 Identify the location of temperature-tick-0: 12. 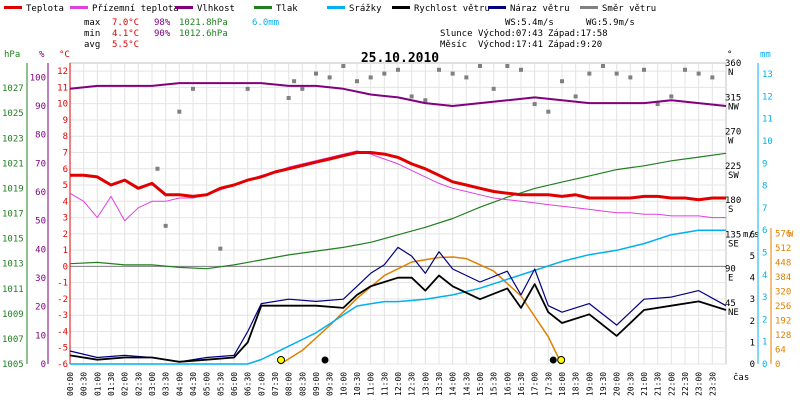
(62, 72).